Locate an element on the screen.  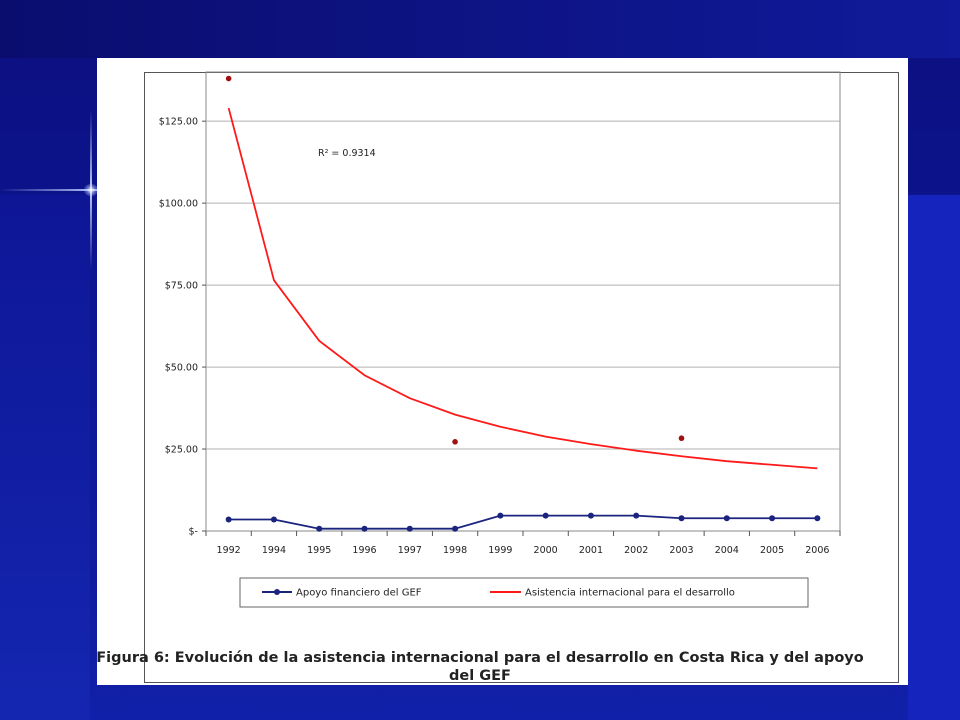
y-tick-label: $125.00 is located at coordinates (178, 122).